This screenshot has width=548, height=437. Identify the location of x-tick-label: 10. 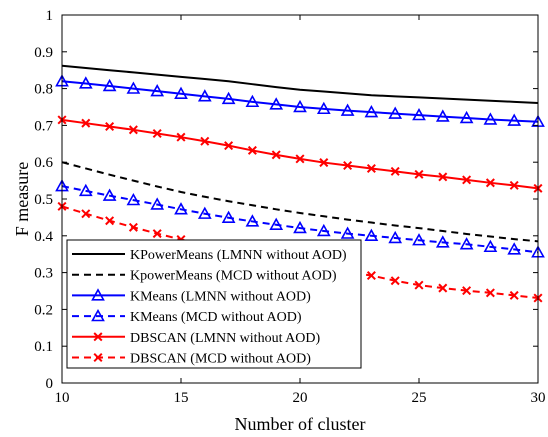
(62, 398).